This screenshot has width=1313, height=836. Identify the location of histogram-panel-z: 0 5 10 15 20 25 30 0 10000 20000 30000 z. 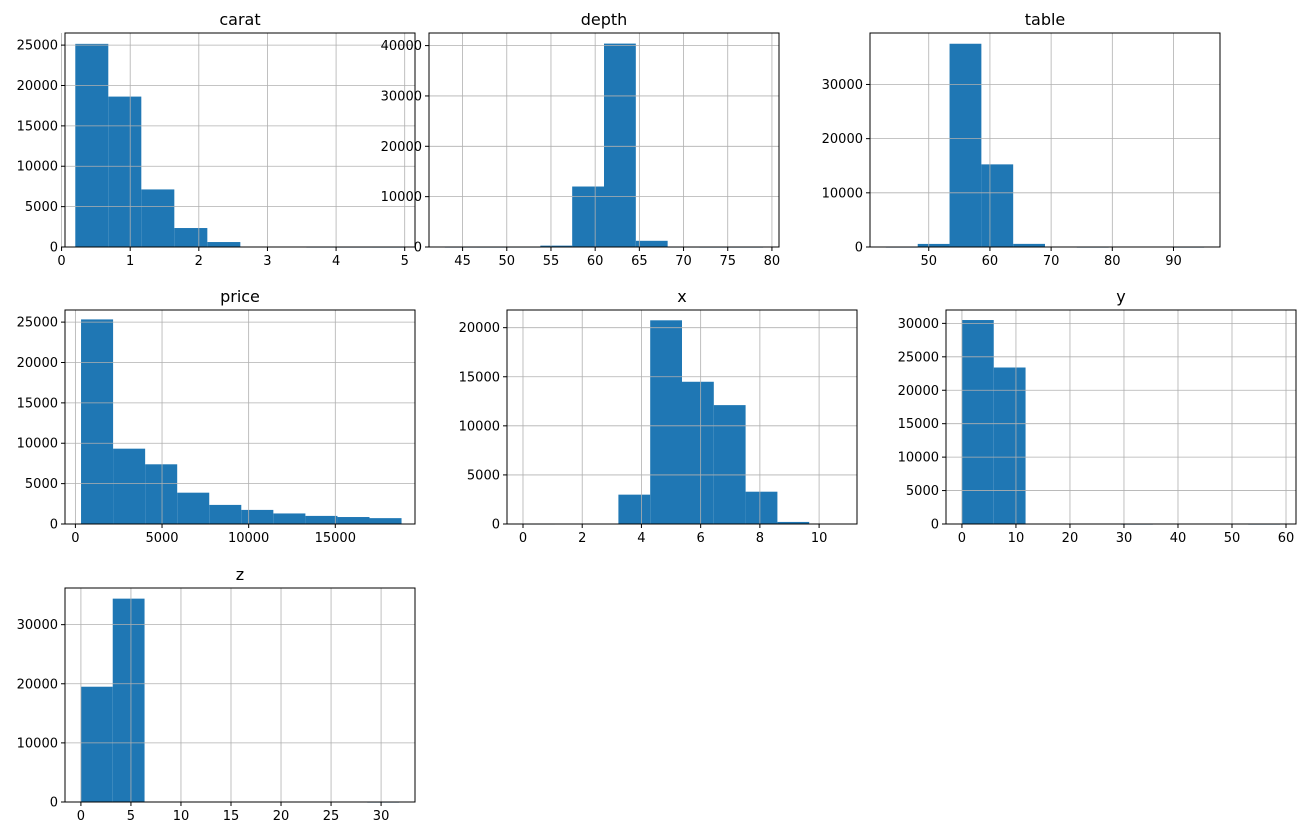
(216, 694).